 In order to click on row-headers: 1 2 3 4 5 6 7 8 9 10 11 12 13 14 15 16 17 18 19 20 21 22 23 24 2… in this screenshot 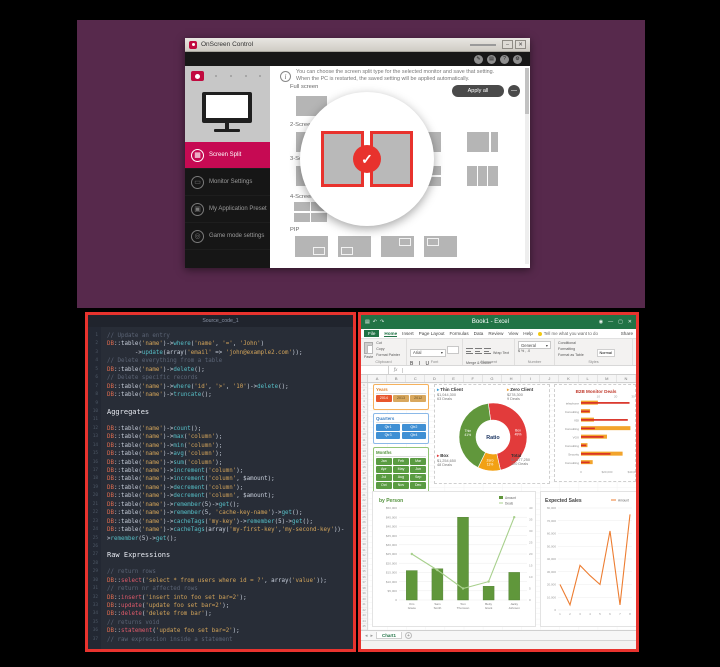, I will do `click(364, 506)`.